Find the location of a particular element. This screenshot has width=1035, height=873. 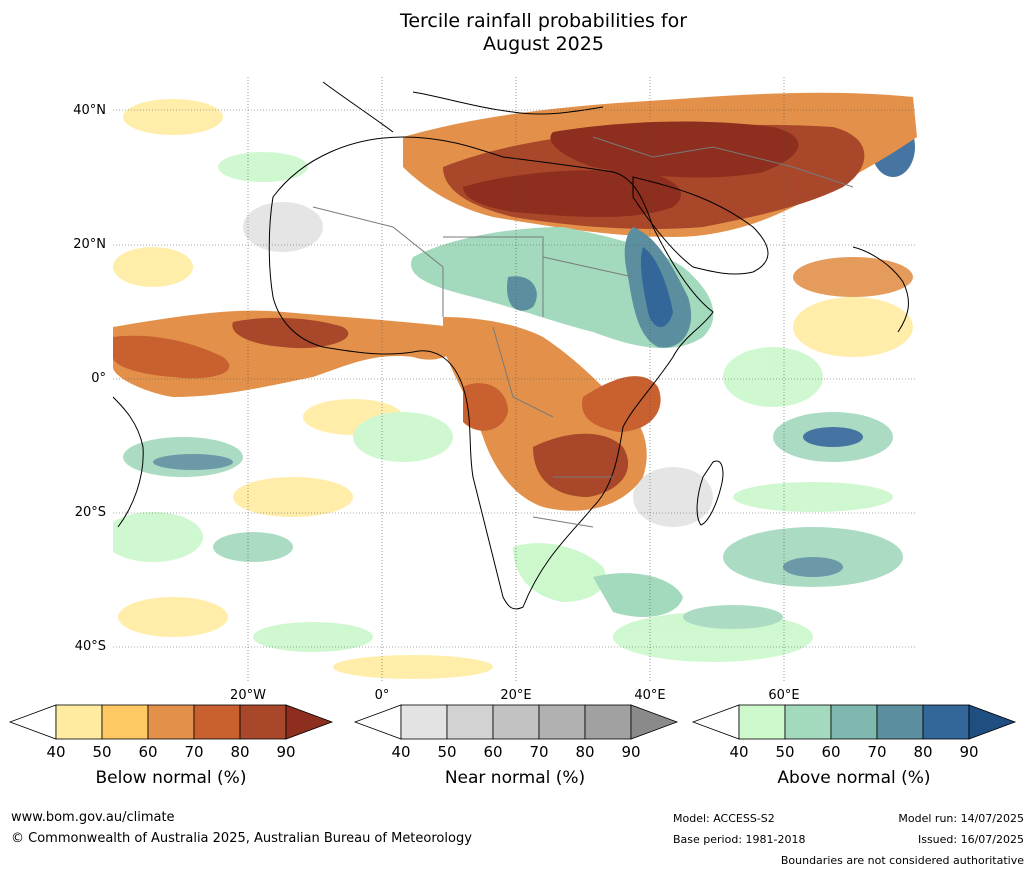

colorbar-near-normal is located at coordinates (516, 722).